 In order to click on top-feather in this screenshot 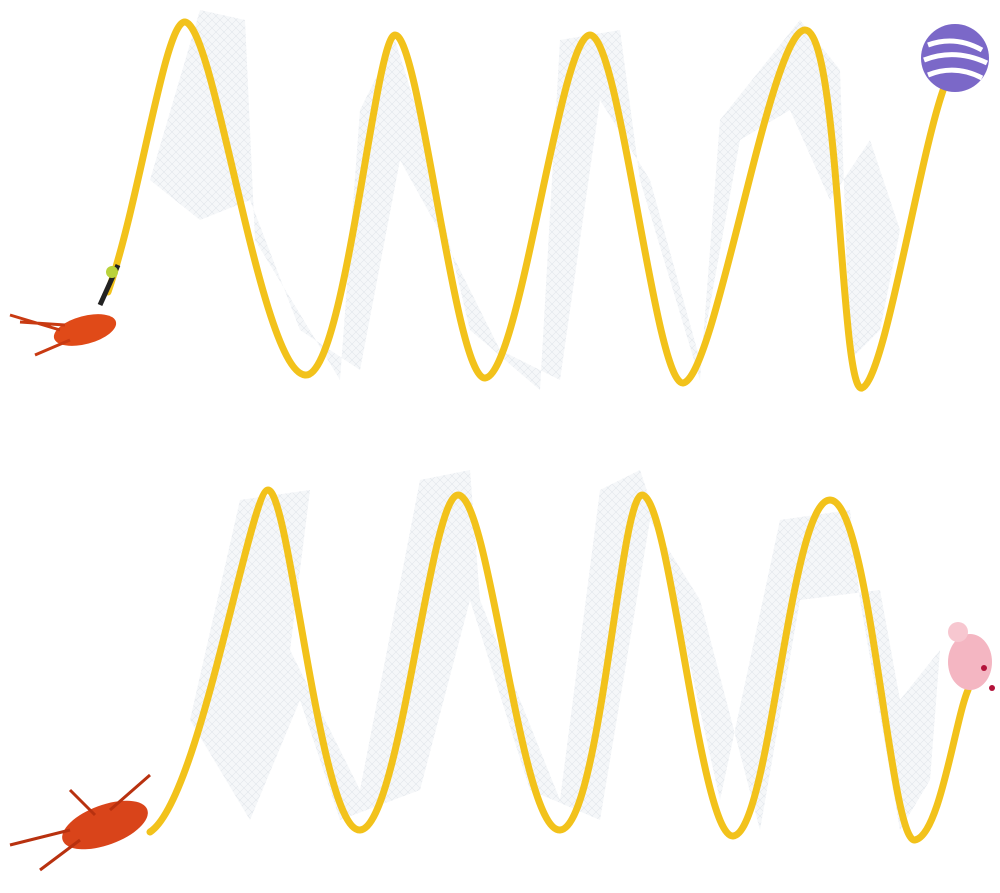, I will do `click(63, 335)`.